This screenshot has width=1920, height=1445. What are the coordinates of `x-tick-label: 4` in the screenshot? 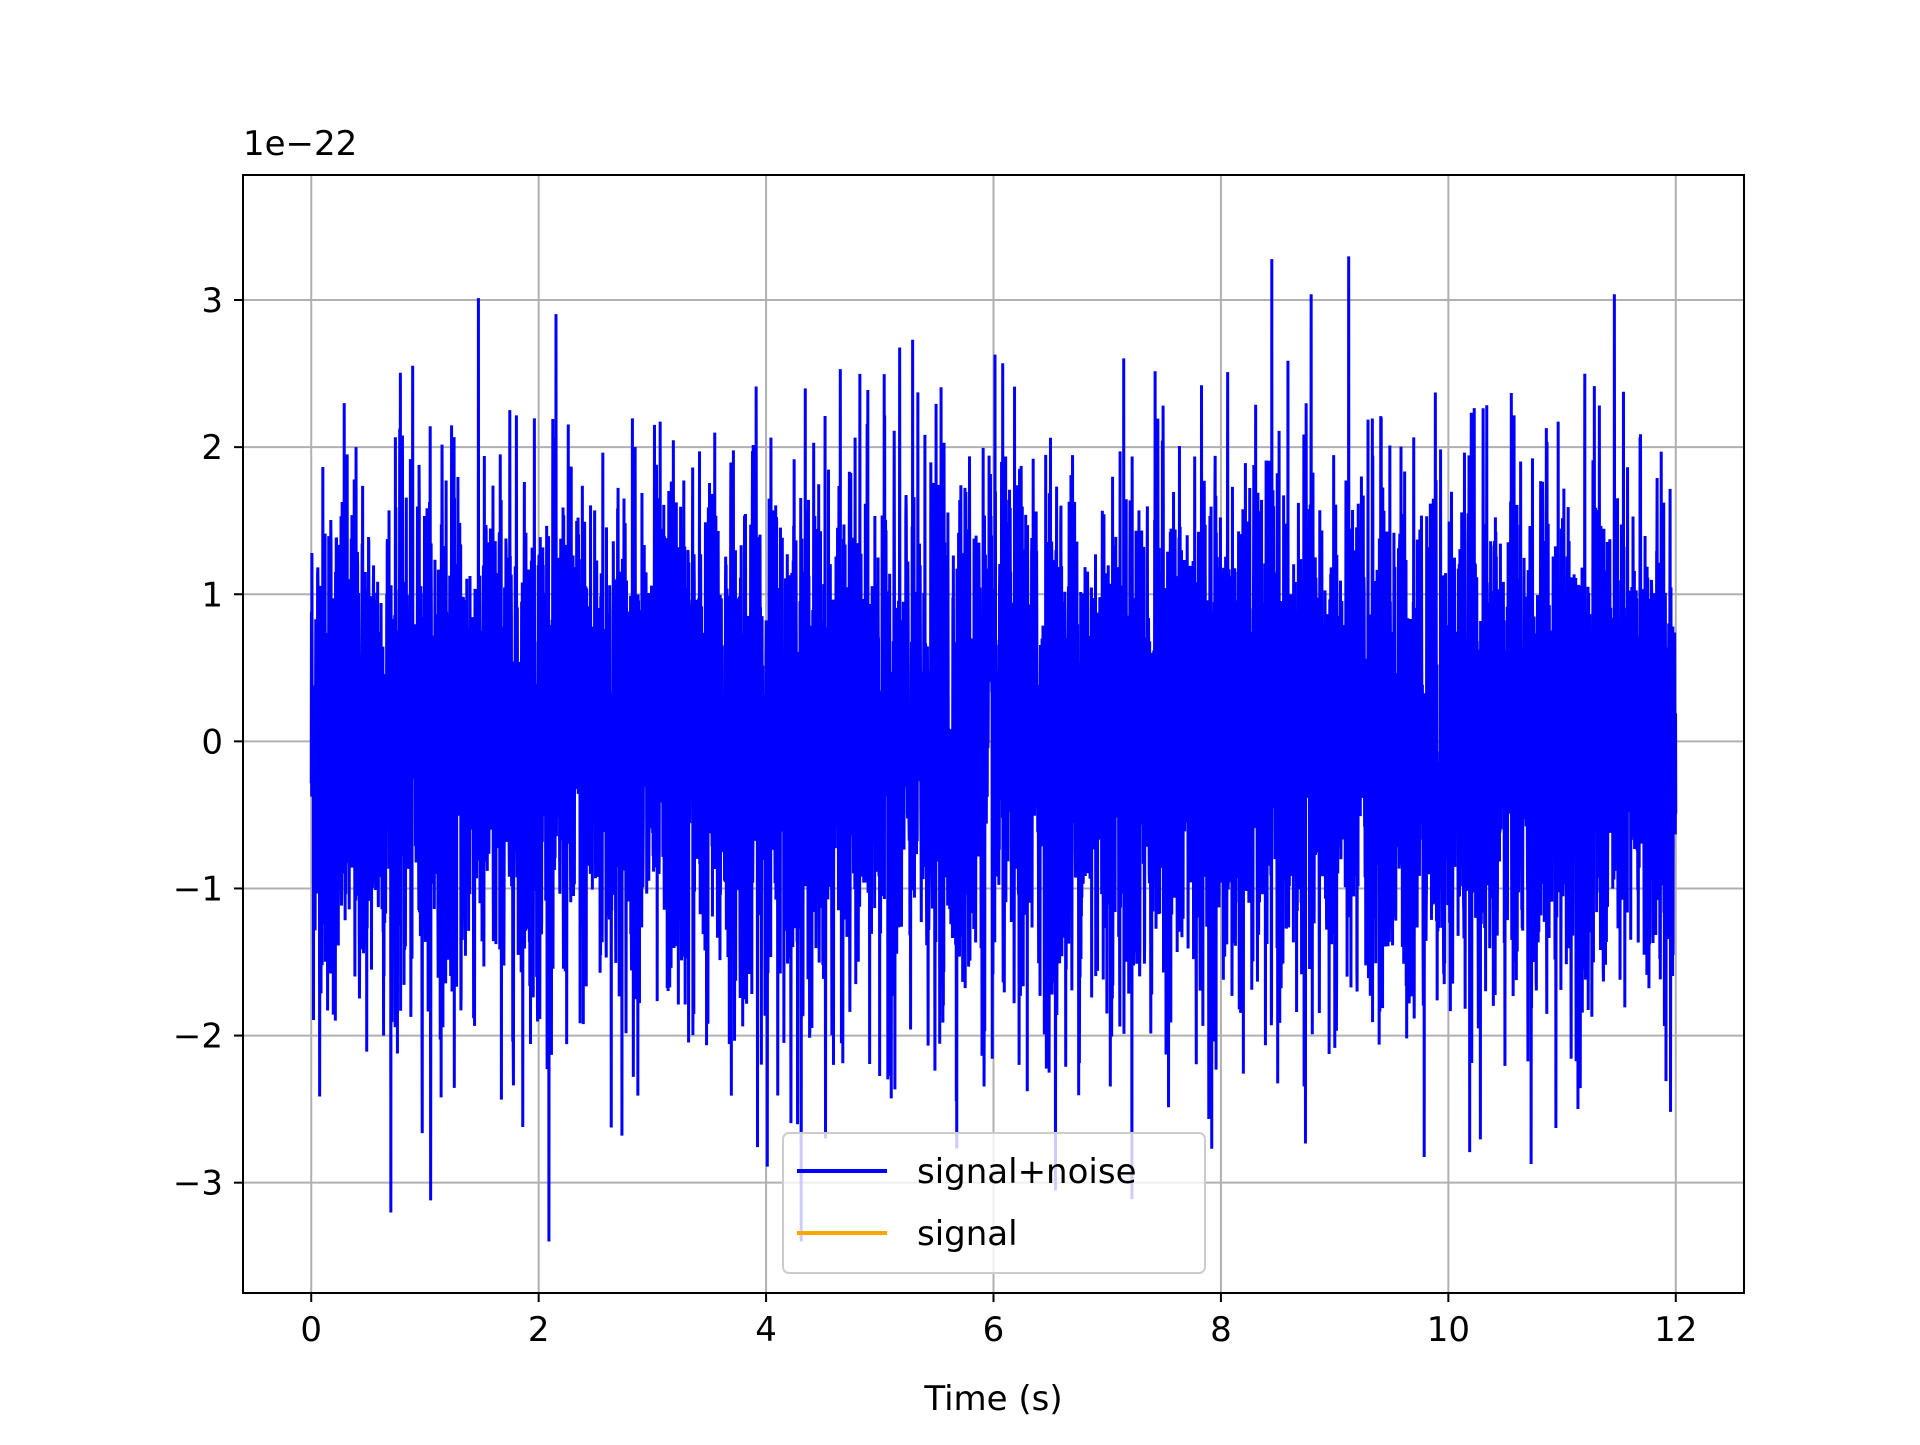 It's located at (766, 1330).